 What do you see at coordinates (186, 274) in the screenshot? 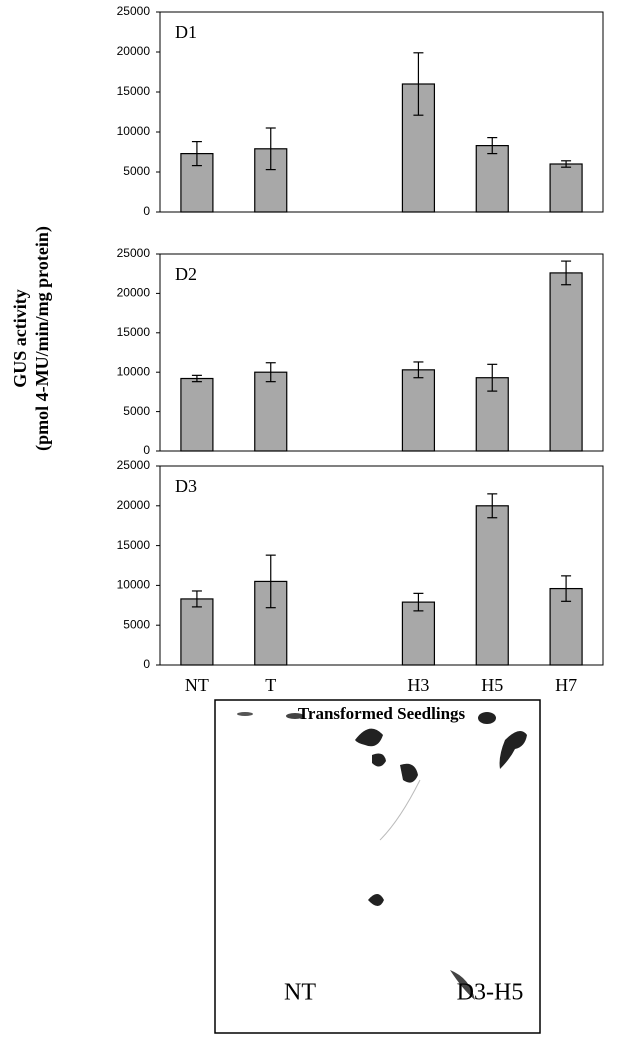
I see `panel-label: D2` at bounding box center [186, 274].